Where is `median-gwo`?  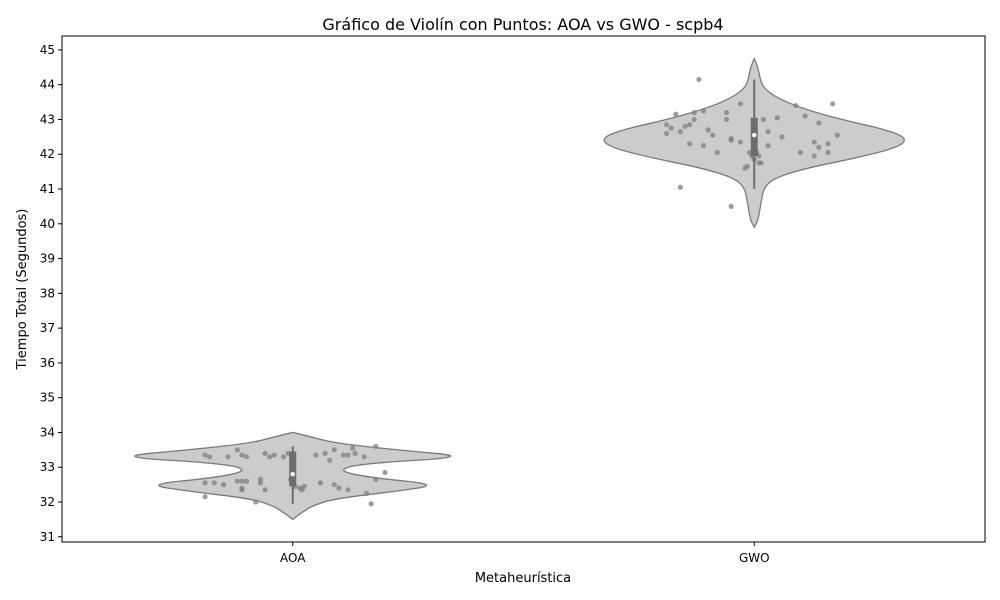
median-gwo is located at coordinates (754, 135).